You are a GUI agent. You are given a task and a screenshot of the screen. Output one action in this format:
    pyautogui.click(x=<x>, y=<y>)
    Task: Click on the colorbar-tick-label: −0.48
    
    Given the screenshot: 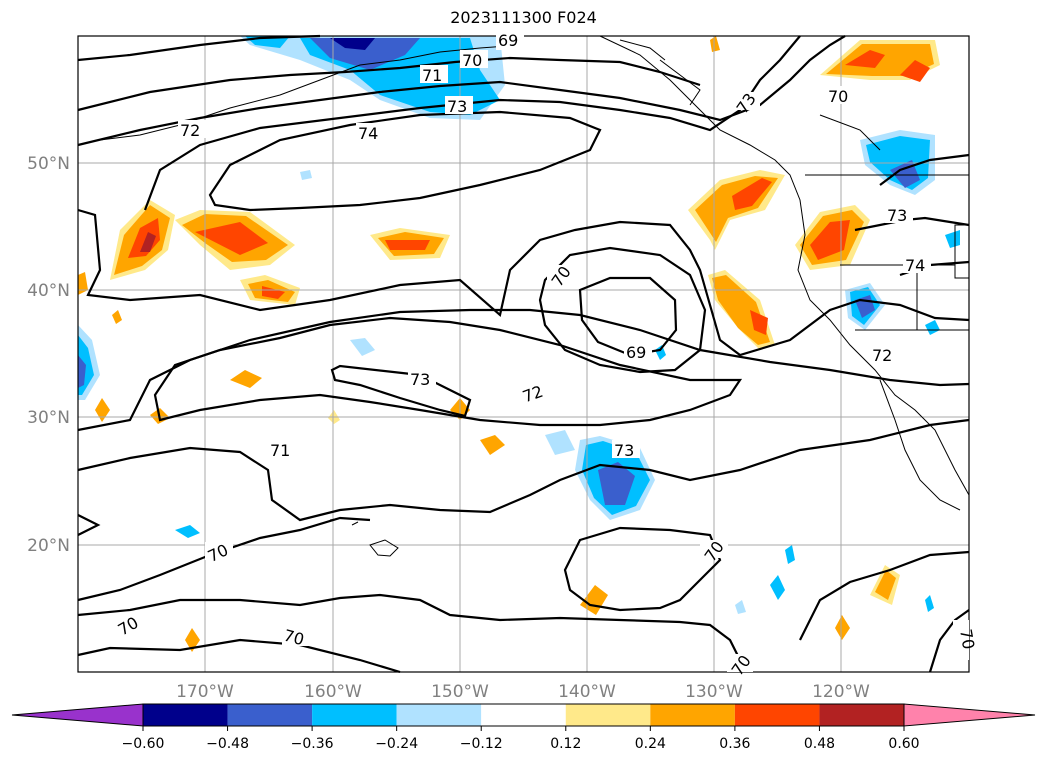 What is the action you would take?
    pyautogui.click(x=227, y=744)
    